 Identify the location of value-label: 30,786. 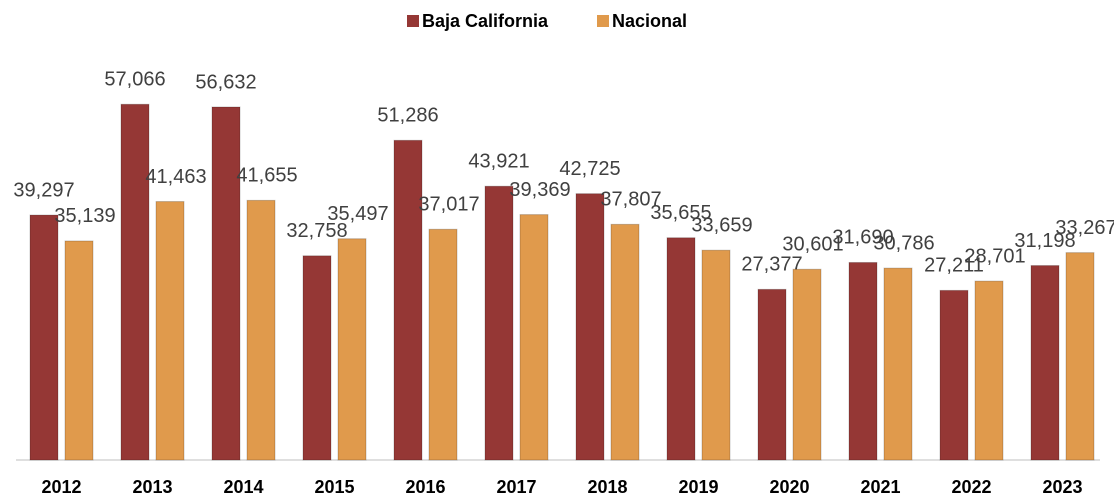
(903, 243).